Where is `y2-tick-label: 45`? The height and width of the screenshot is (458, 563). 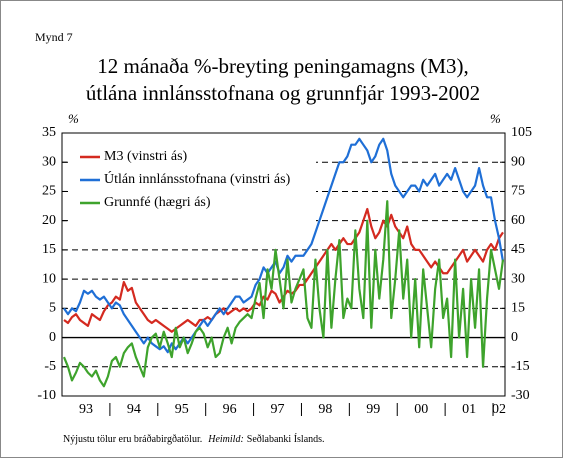 y2-tick-label: 45 is located at coordinates (518, 249).